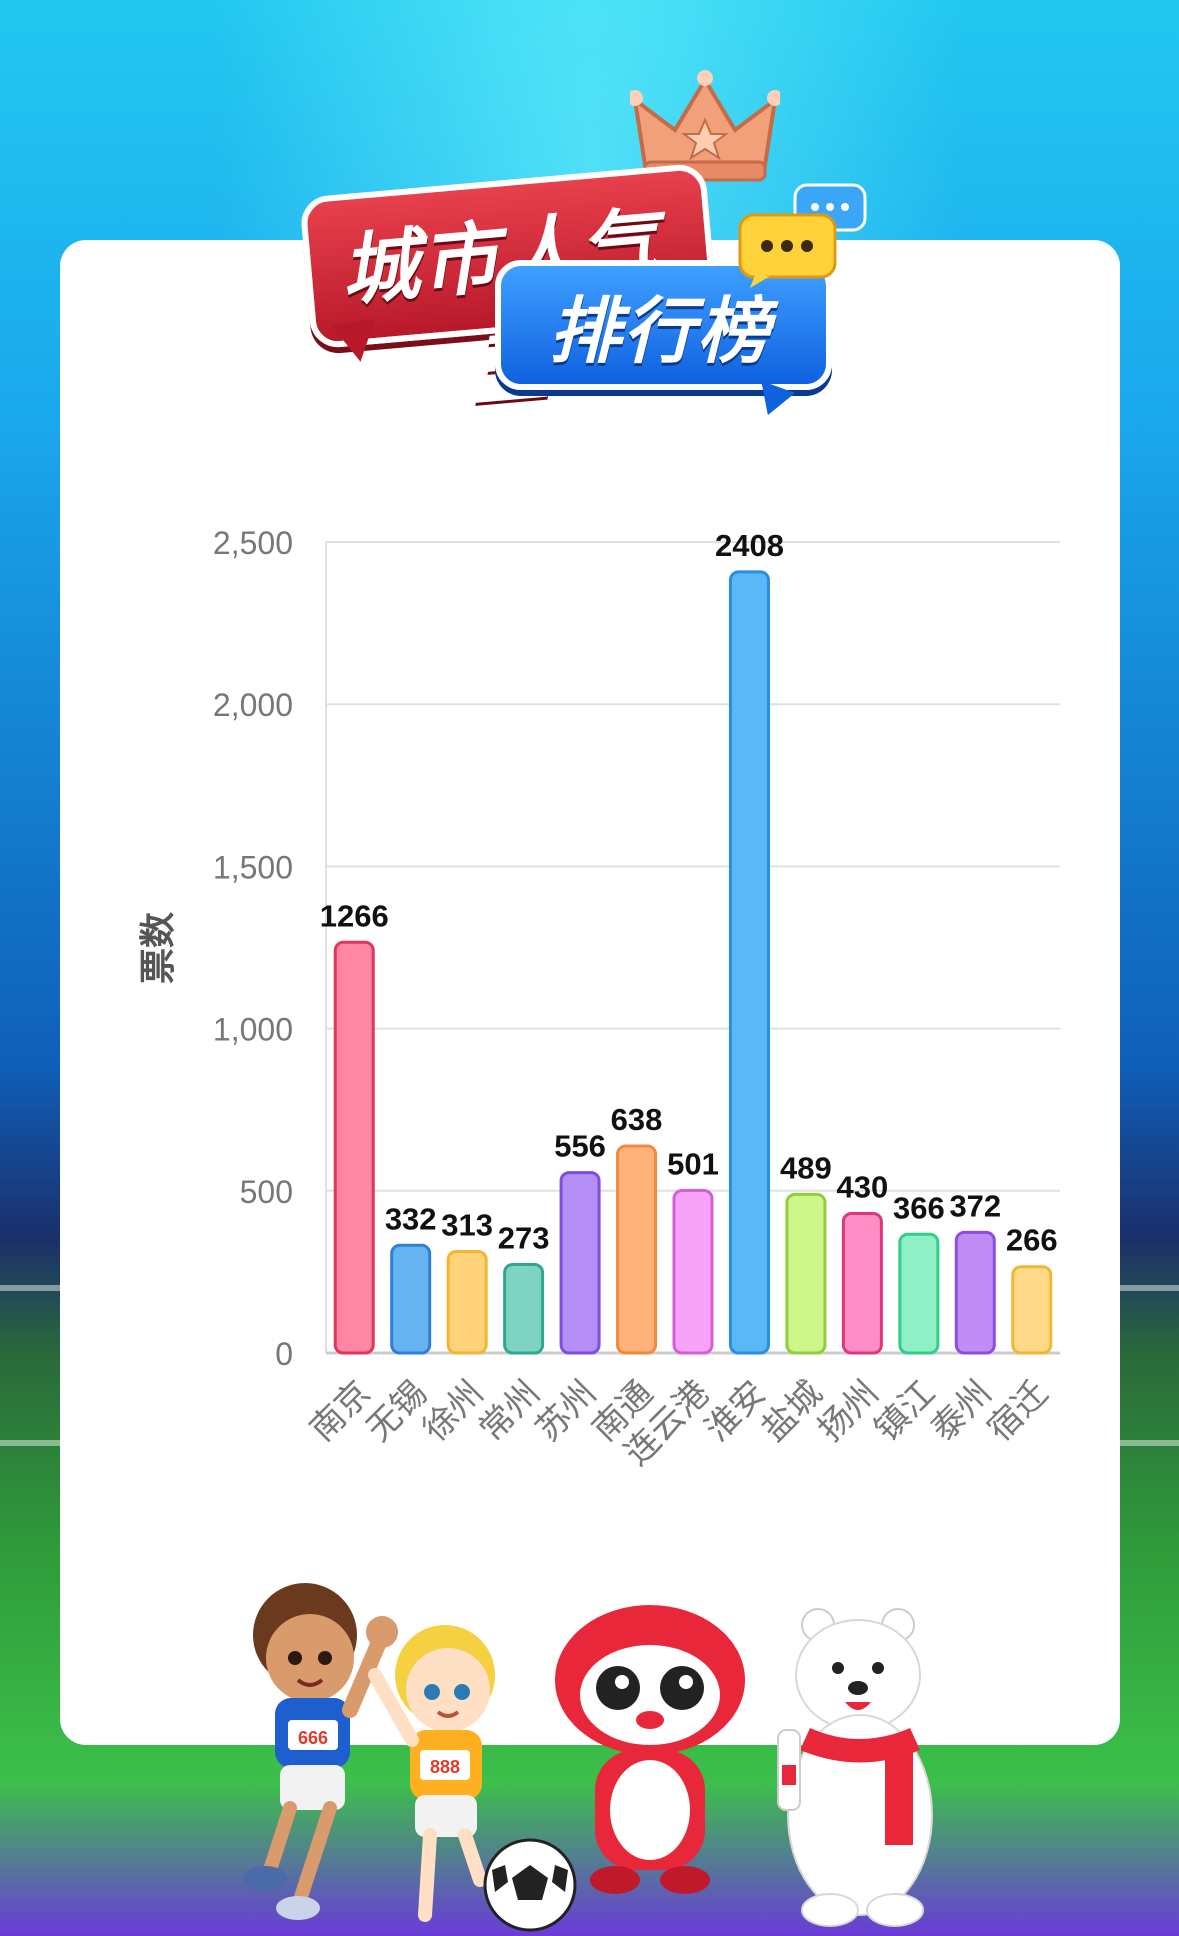 The width and height of the screenshot is (1179, 1936). What do you see at coordinates (253, 867) in the screenshot?
I see `y-tick-label: 1,500` at bounding box center [253, 867].